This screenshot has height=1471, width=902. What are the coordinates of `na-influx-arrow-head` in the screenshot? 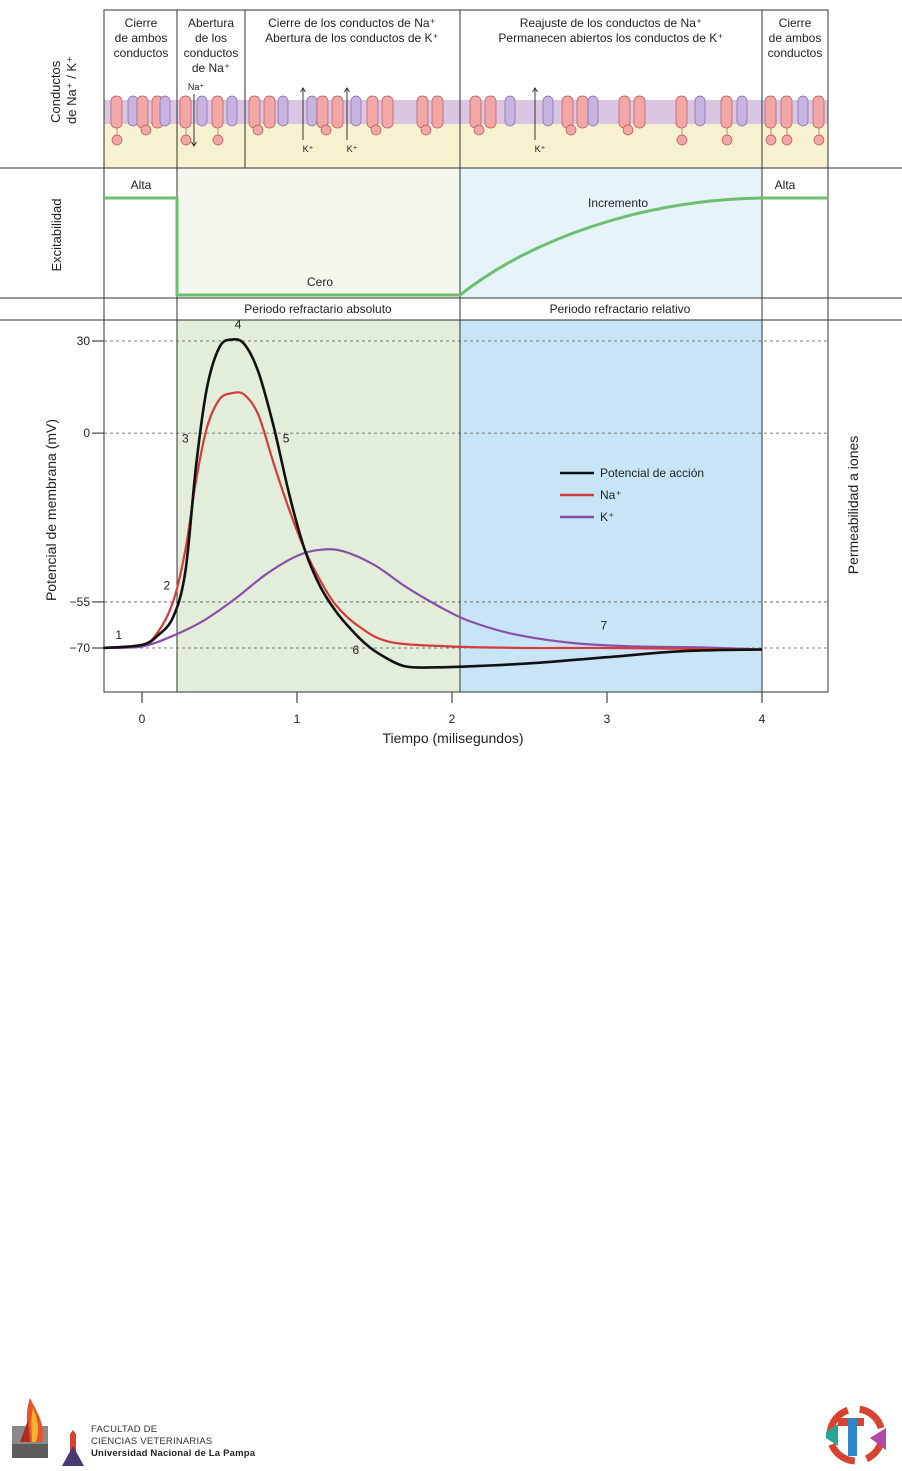 It's located at (194, 144).